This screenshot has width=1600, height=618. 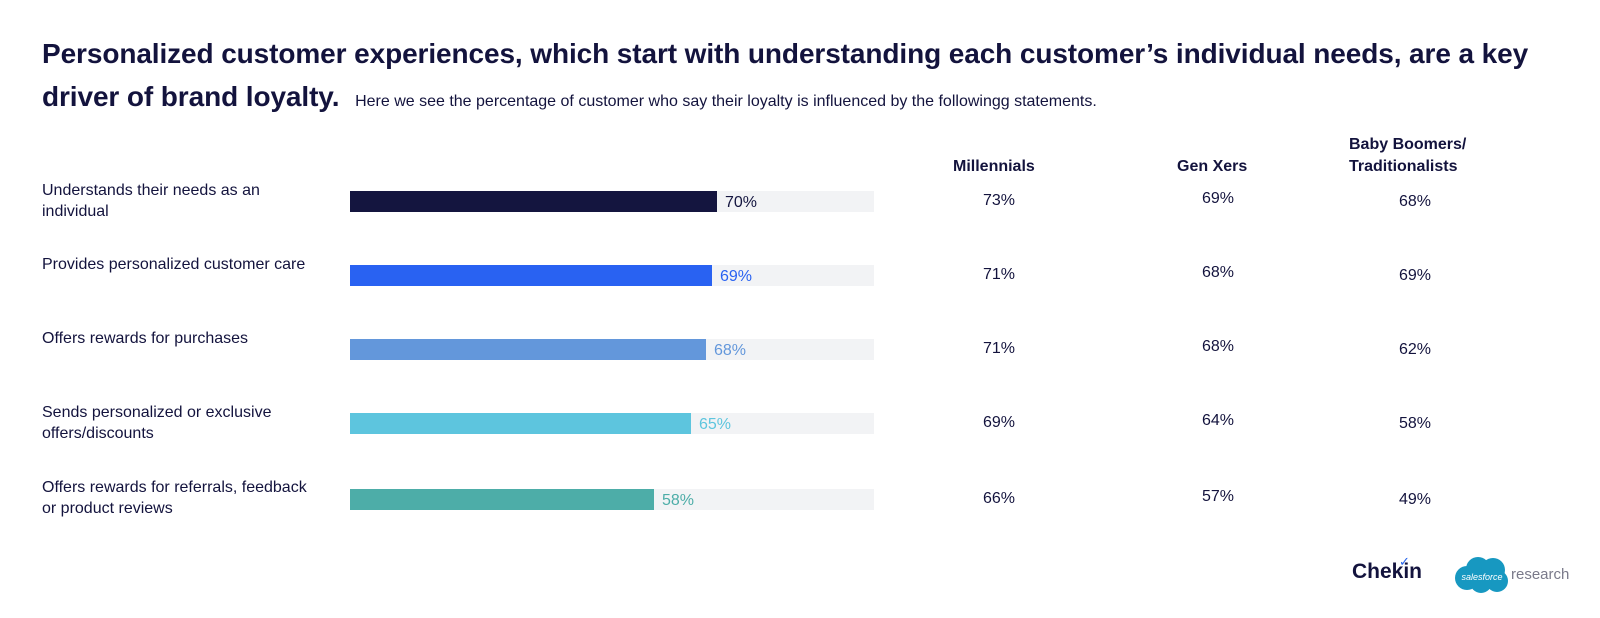 I want to click on table-cell: 49%, so click(x=1415, y=499).